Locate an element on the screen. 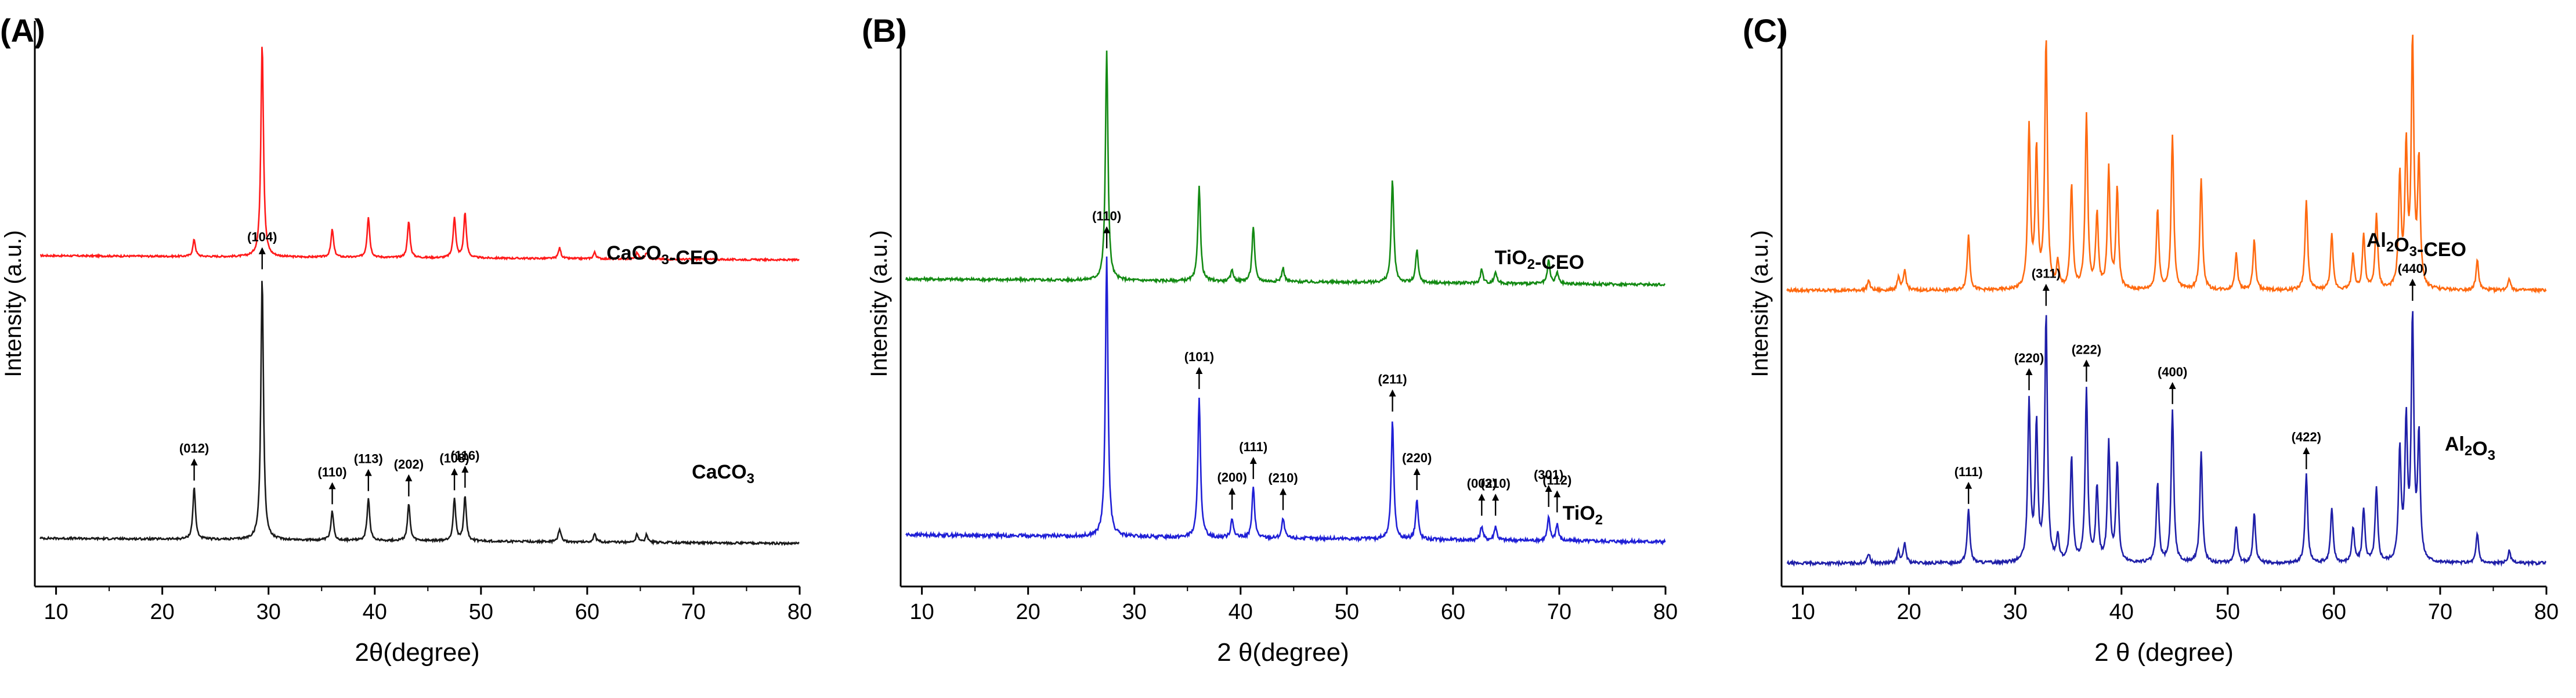 This screenshot has width=2576, height=698. miller-index-label: (310) is located at coordinates (1495, 483).